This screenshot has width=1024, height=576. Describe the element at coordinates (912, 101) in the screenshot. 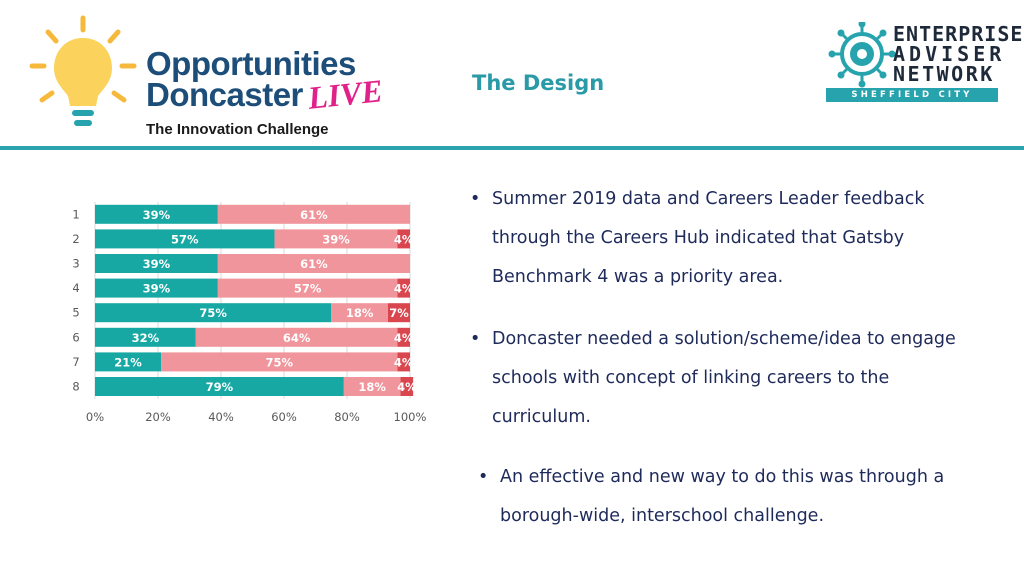

I see `partner-region-band: SHEFFIELD CITY REGION` at that location.